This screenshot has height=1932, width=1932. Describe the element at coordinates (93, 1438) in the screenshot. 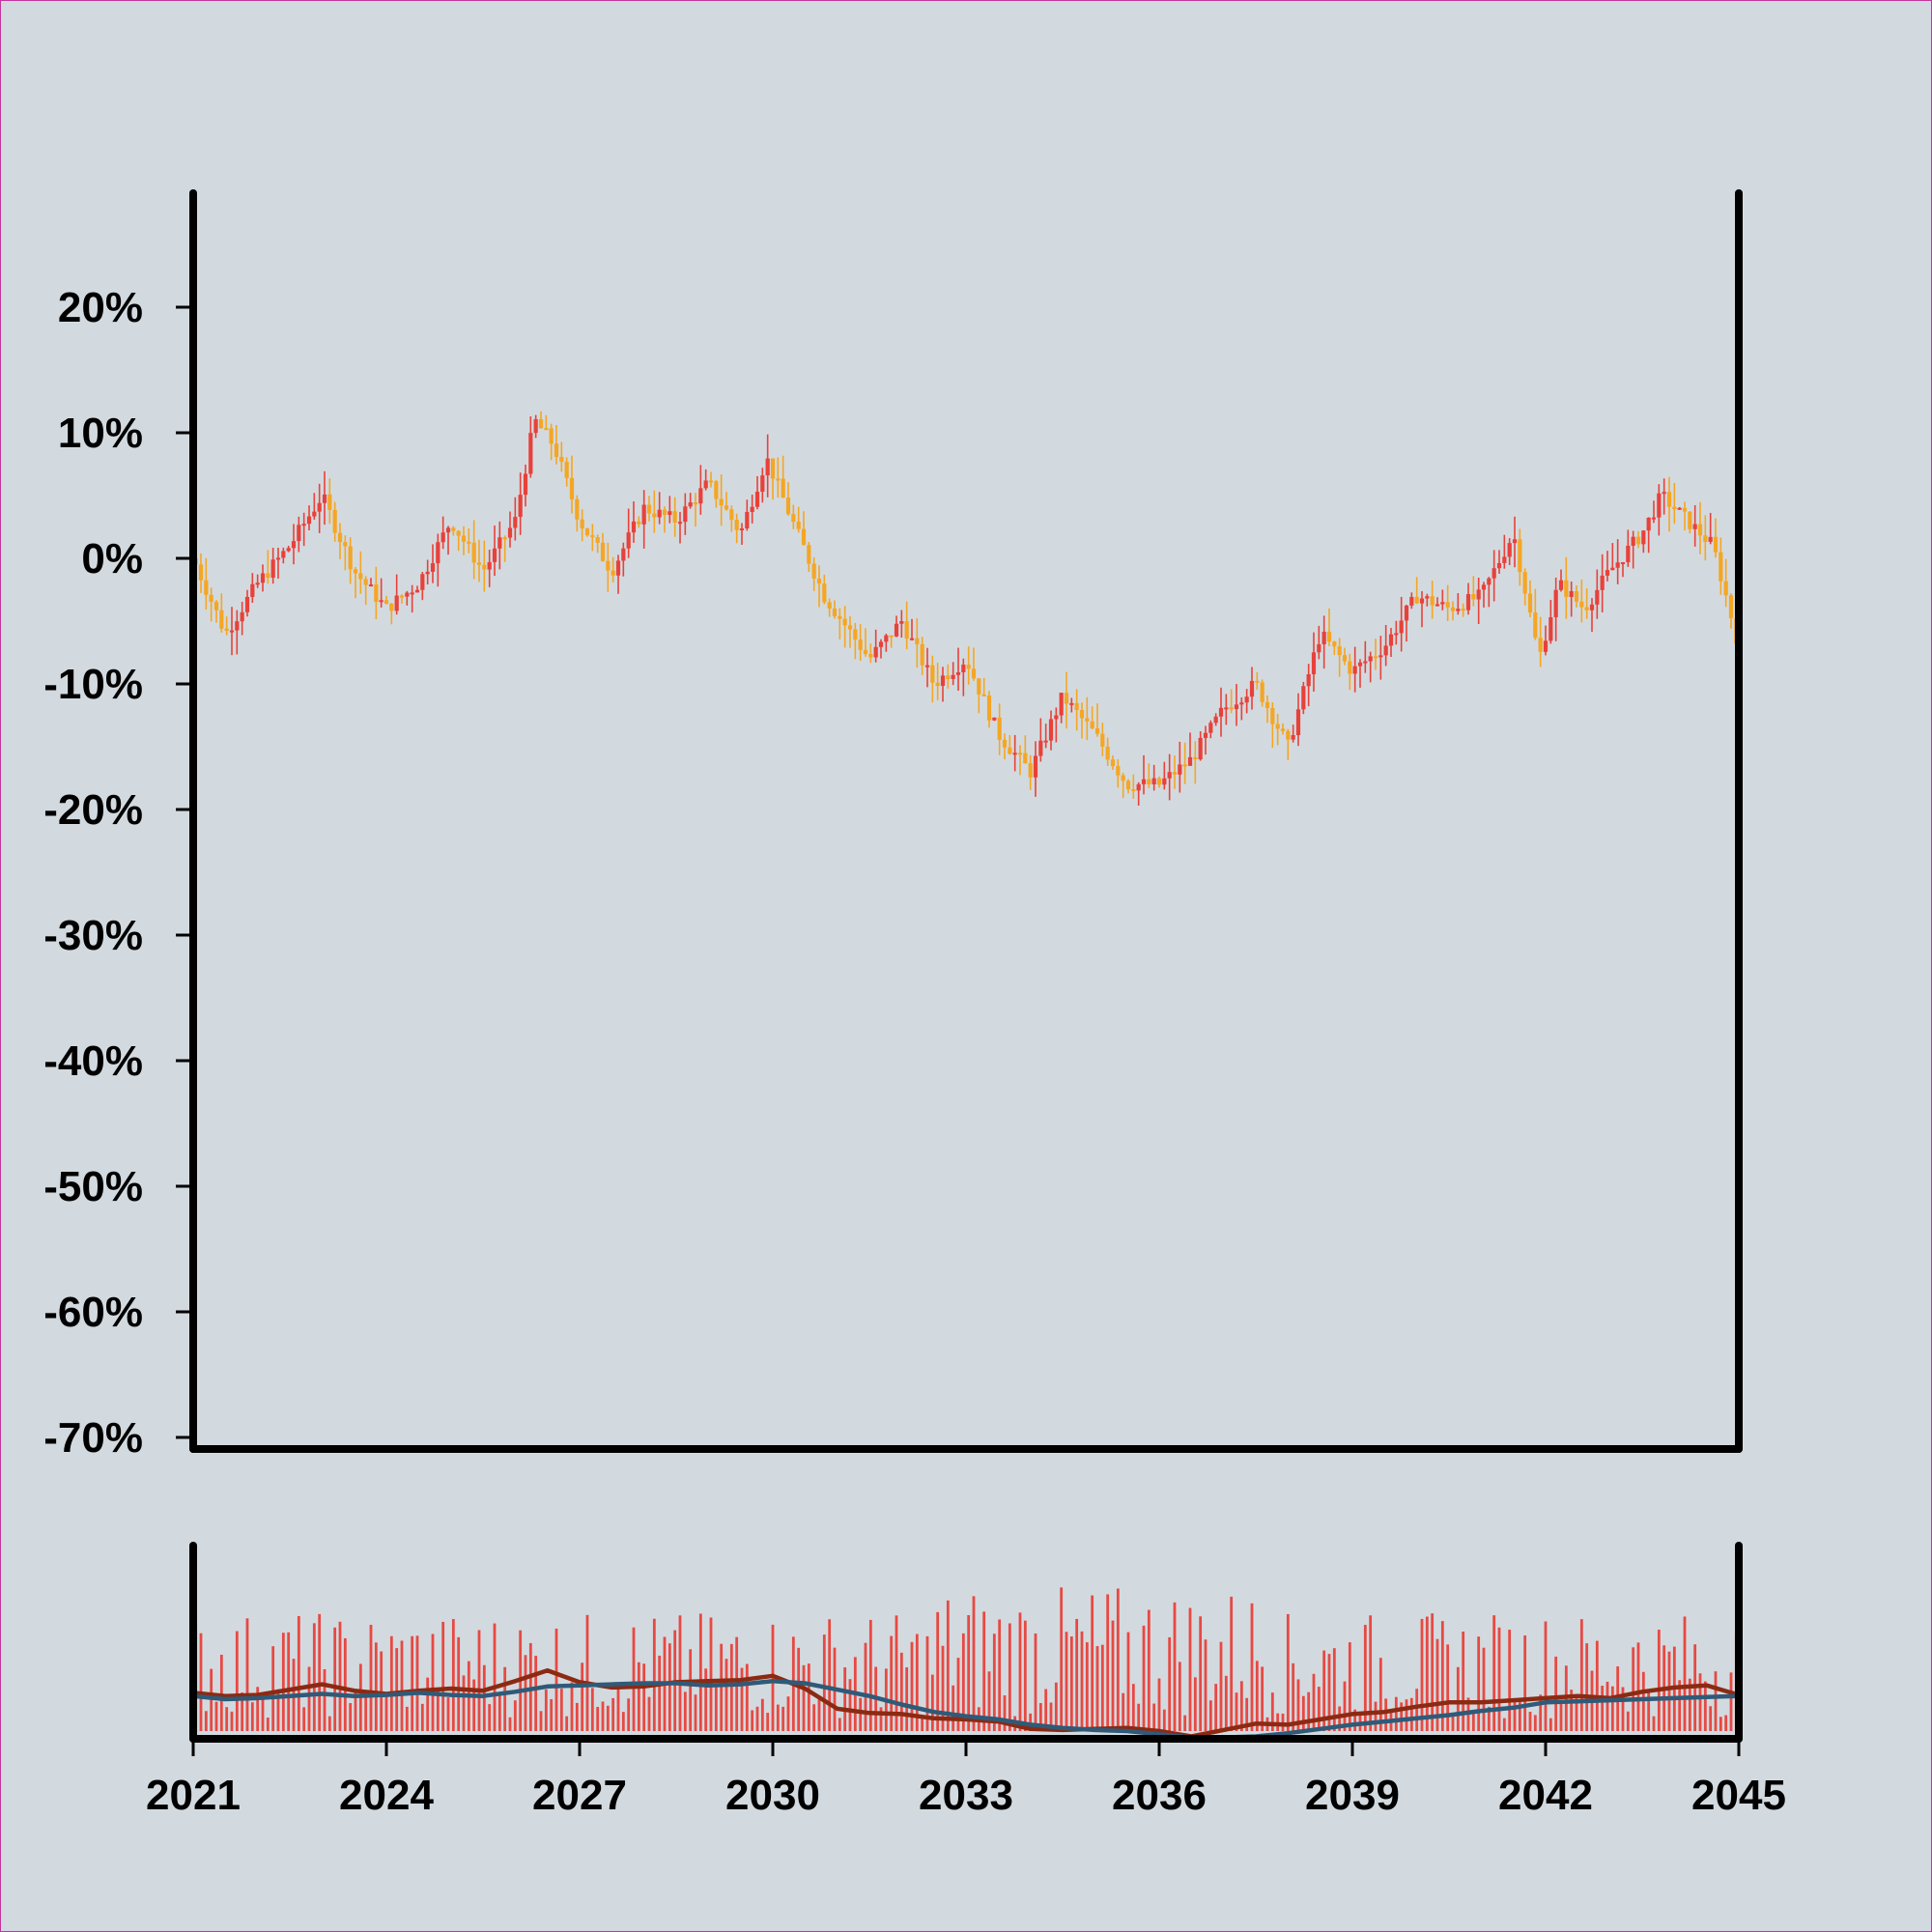

I see `y-tick-label: -70%` at that location.